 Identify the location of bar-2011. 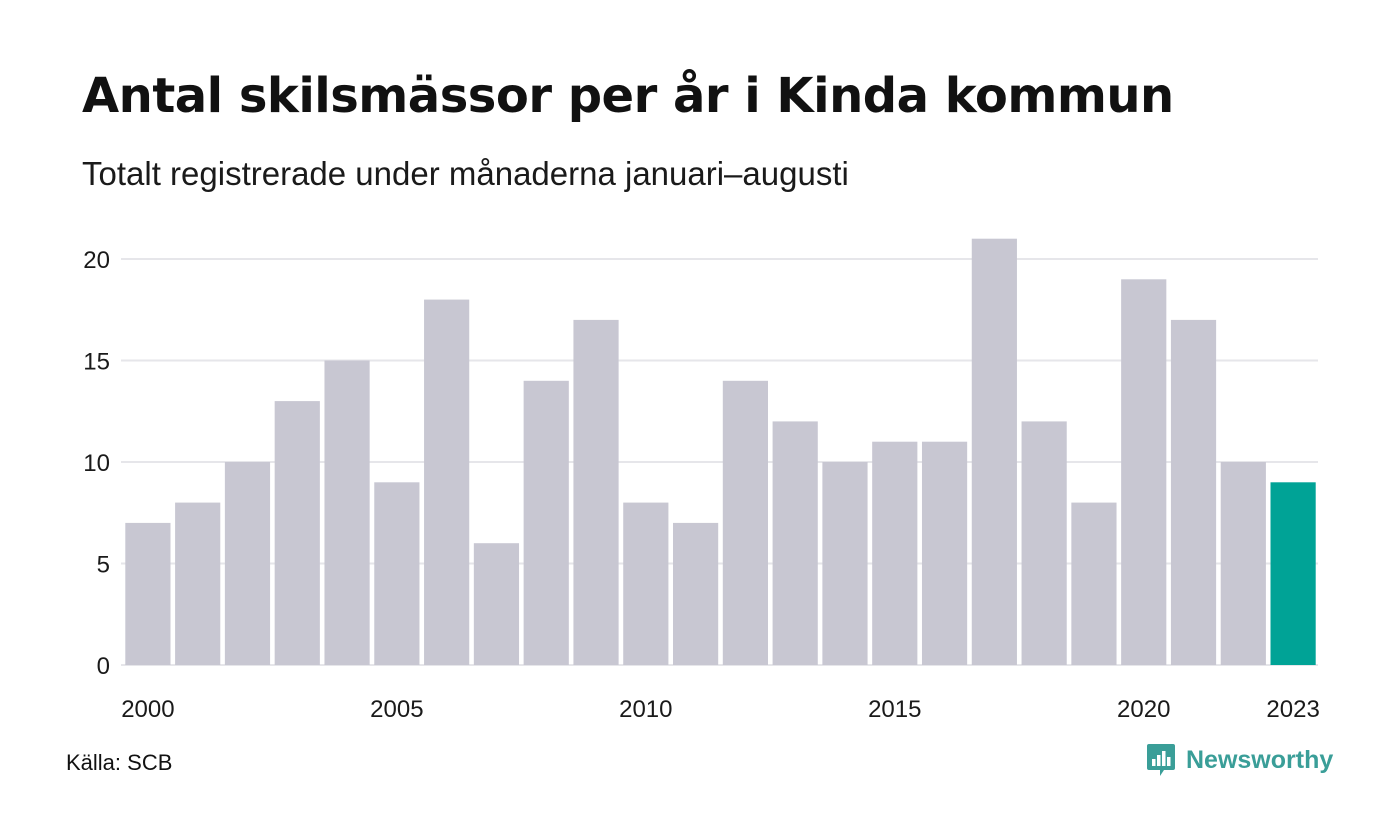
(696, 593).